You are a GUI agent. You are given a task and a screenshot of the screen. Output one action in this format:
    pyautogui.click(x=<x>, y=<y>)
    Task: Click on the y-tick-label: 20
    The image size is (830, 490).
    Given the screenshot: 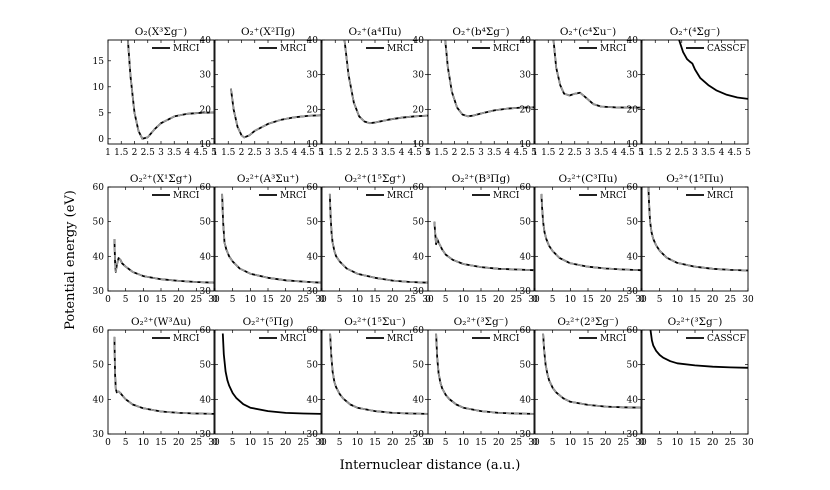 What is the action you would take?
    pyautogui.click(x=206, y=110)
    